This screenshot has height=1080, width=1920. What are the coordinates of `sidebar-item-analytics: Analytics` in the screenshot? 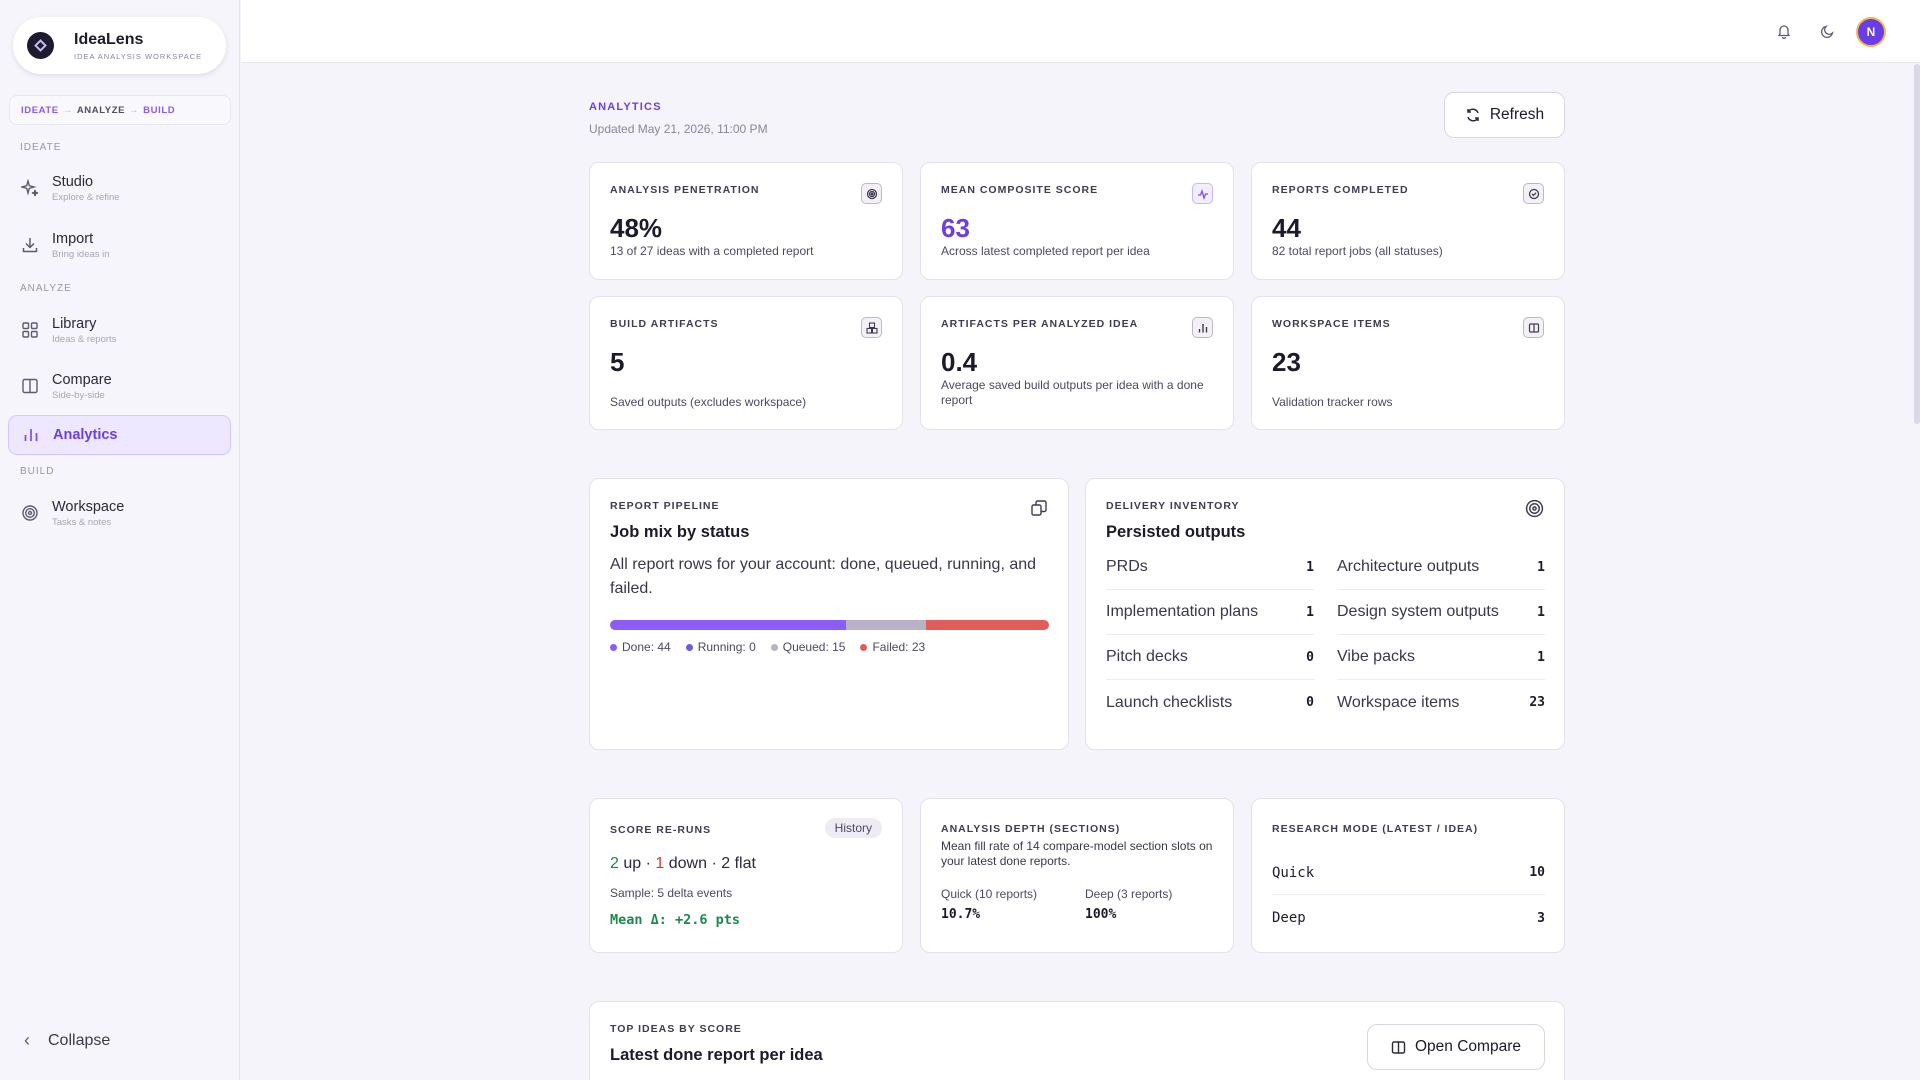 It's located at (119, 435).